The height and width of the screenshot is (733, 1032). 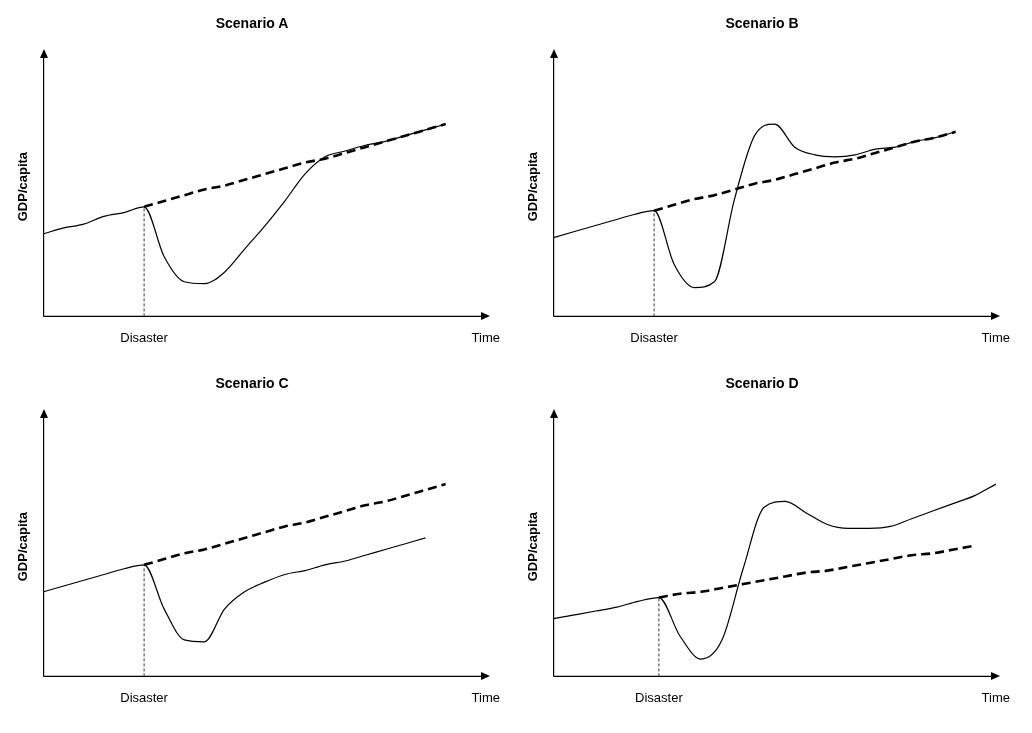 What do you see at coordinates (252, 23) in the screenshot?
I see `chart-title: Scenario A` at bounding box center [252, 23].